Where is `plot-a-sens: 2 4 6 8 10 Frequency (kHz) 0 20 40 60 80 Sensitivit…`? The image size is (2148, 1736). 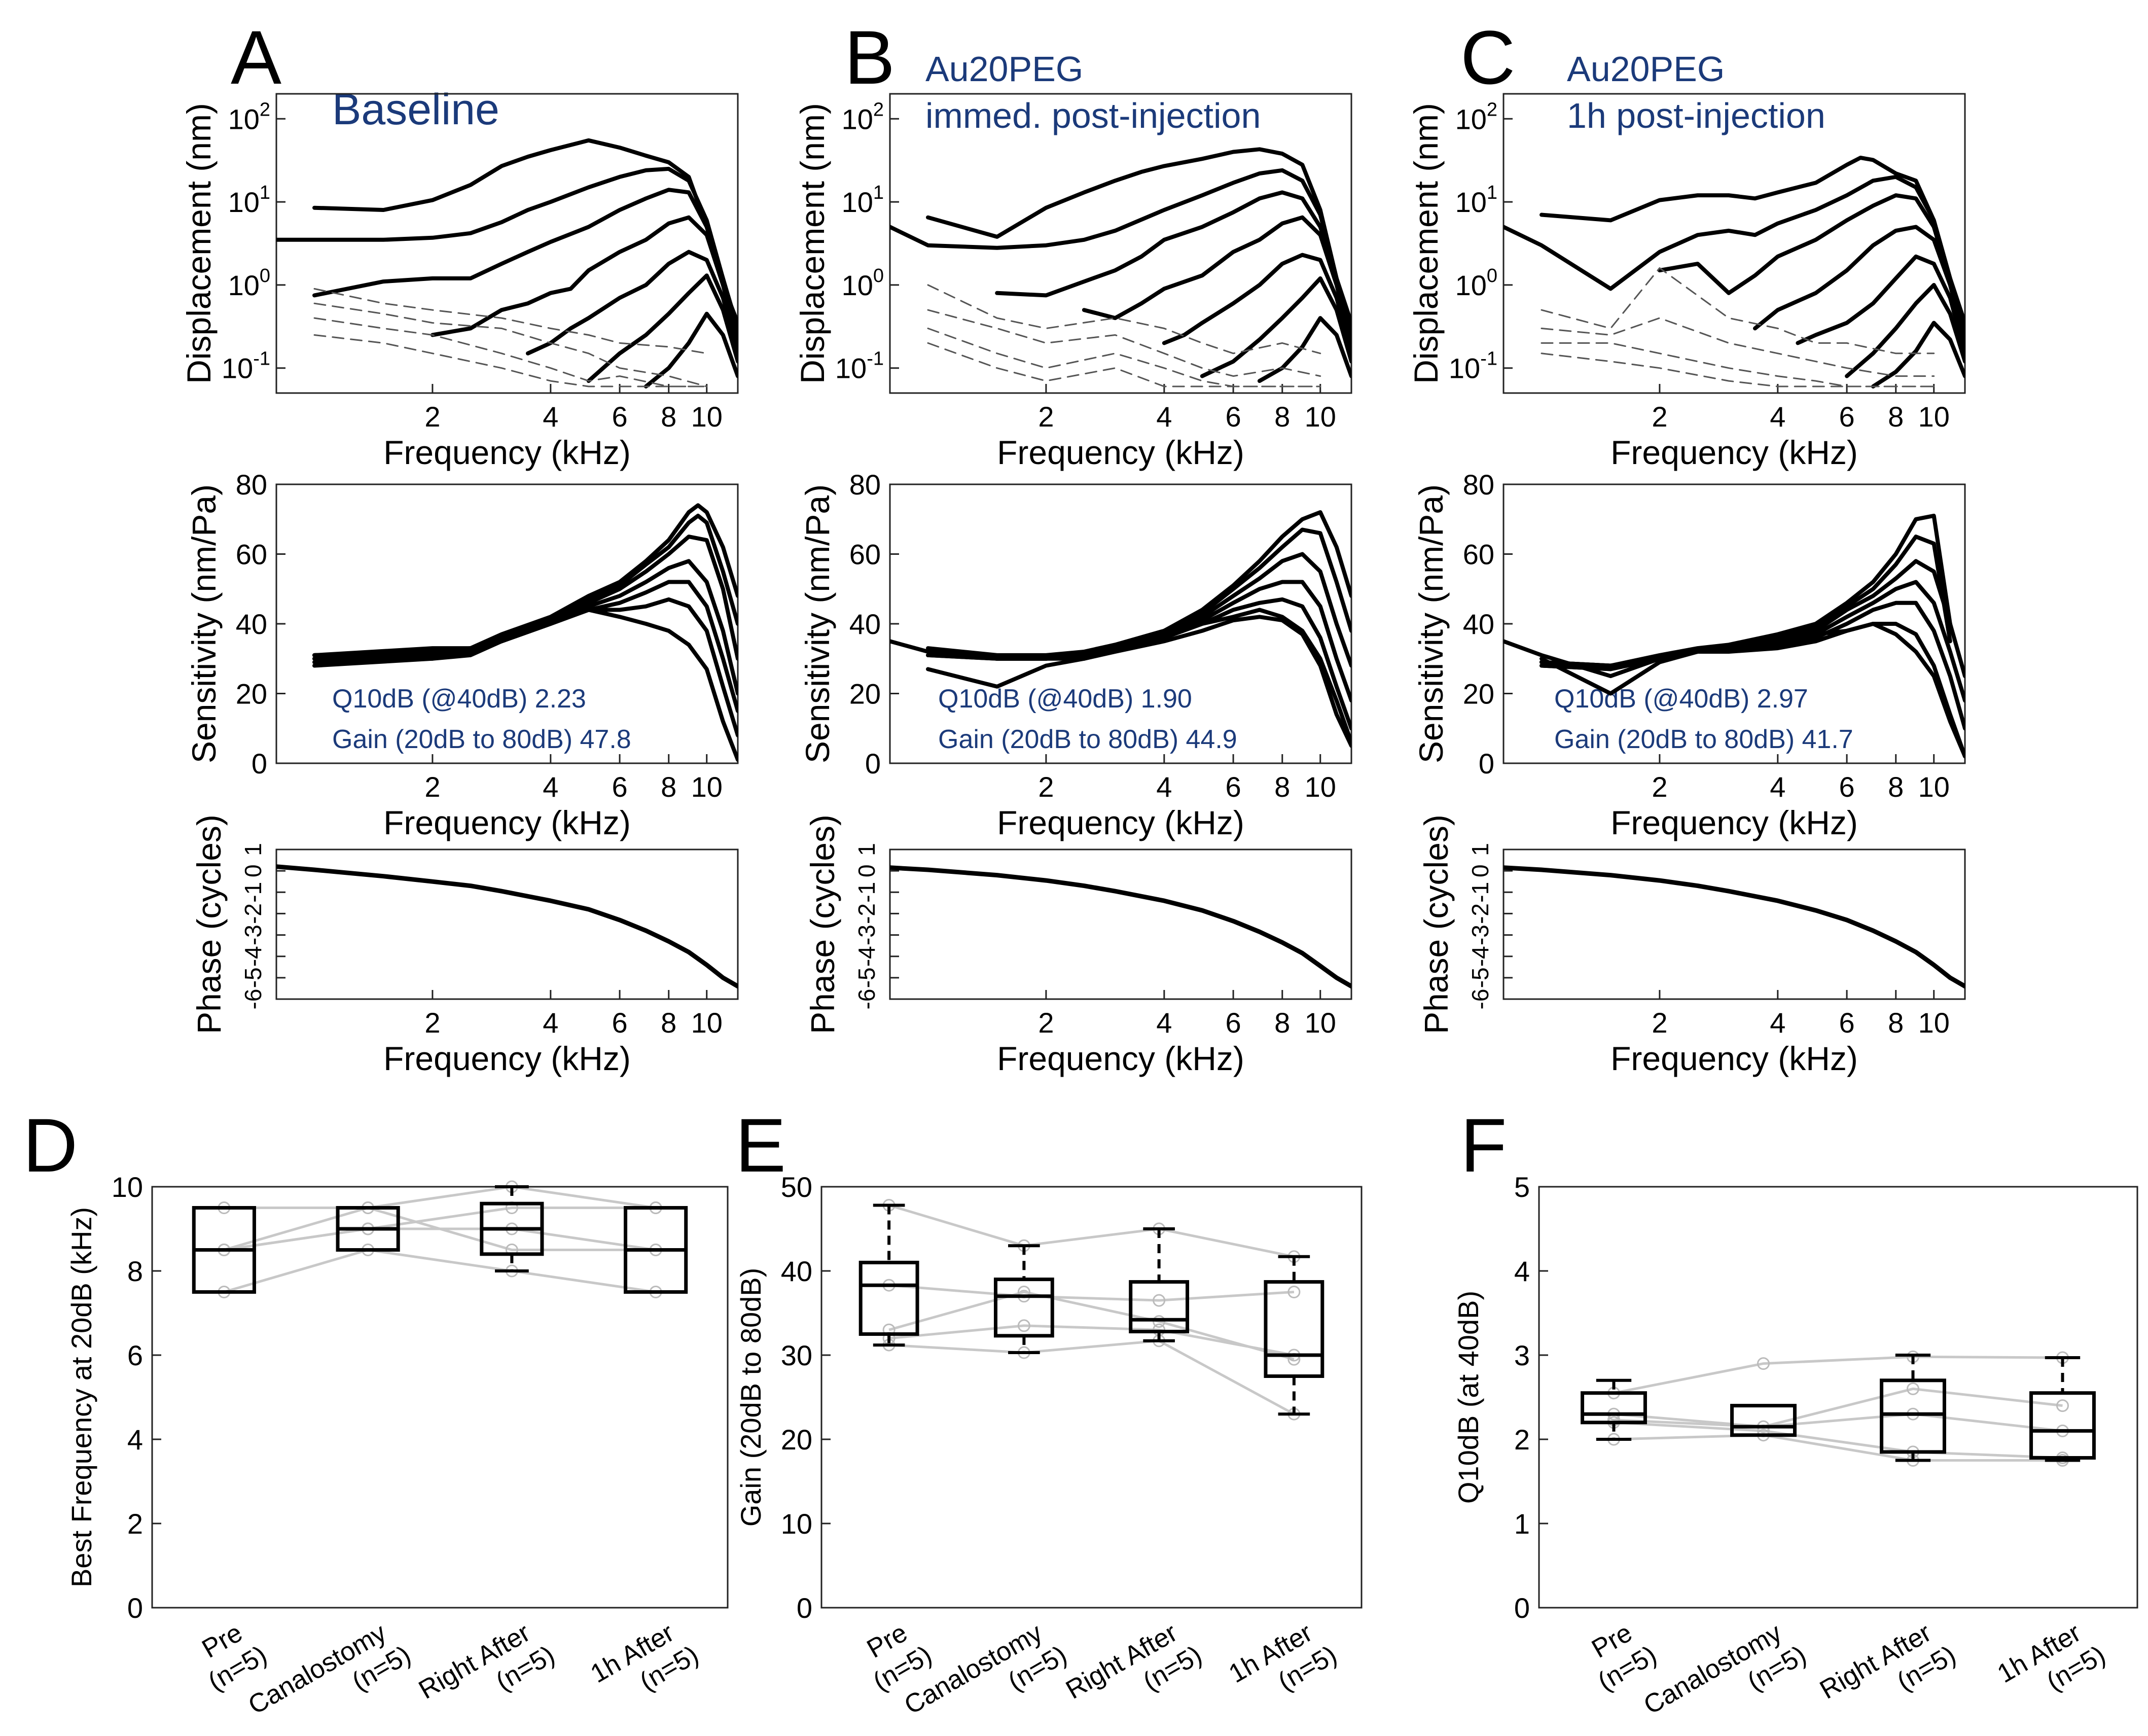
plot-a-sens: 2 4 6 8 10 Frequency (kHz) 0 20 40 60 80 Sensitivit… is located at coordinates (462, 655).